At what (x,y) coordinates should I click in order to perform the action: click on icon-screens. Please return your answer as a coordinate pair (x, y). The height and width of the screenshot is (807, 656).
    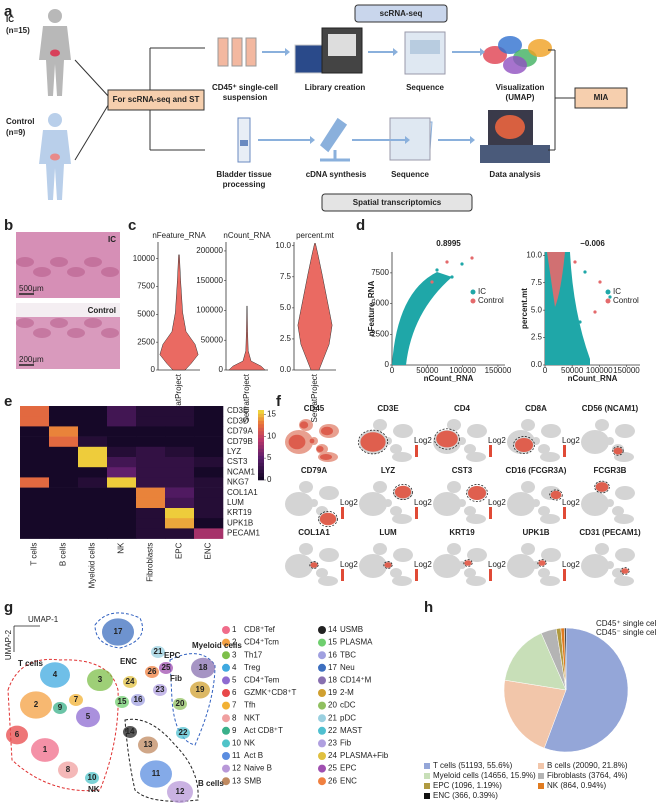
    Looking at the image, I should click on (515, 154).